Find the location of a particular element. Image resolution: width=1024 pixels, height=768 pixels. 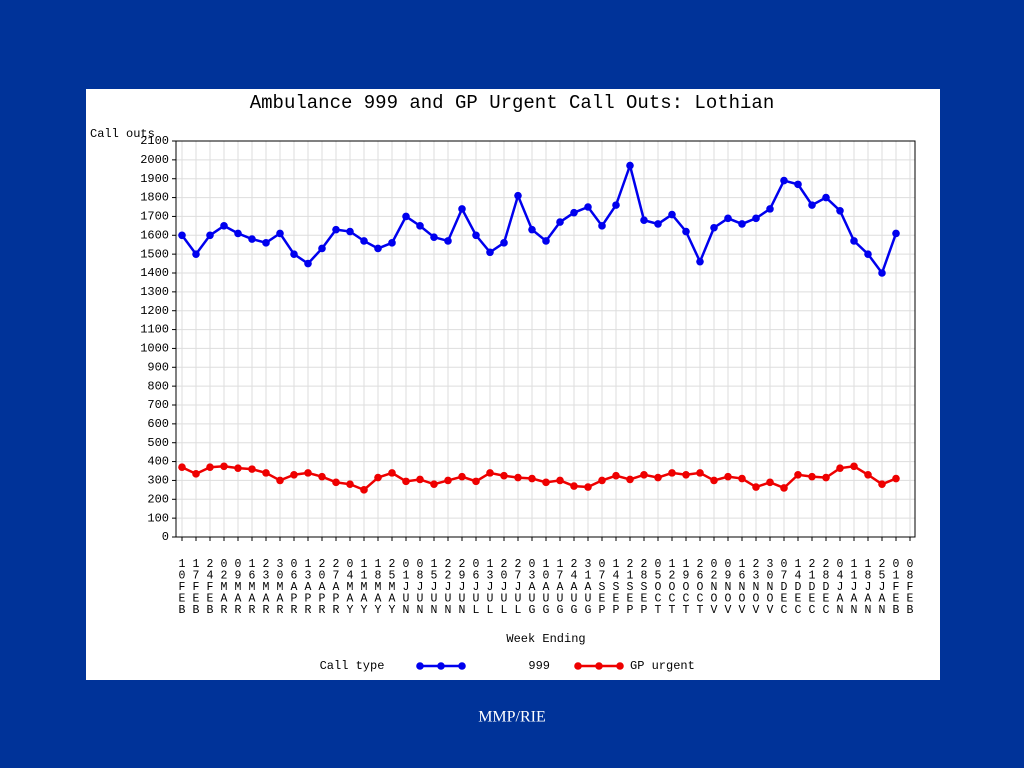

x-tick-label: 17AUG is located at coordinates (560, 587).